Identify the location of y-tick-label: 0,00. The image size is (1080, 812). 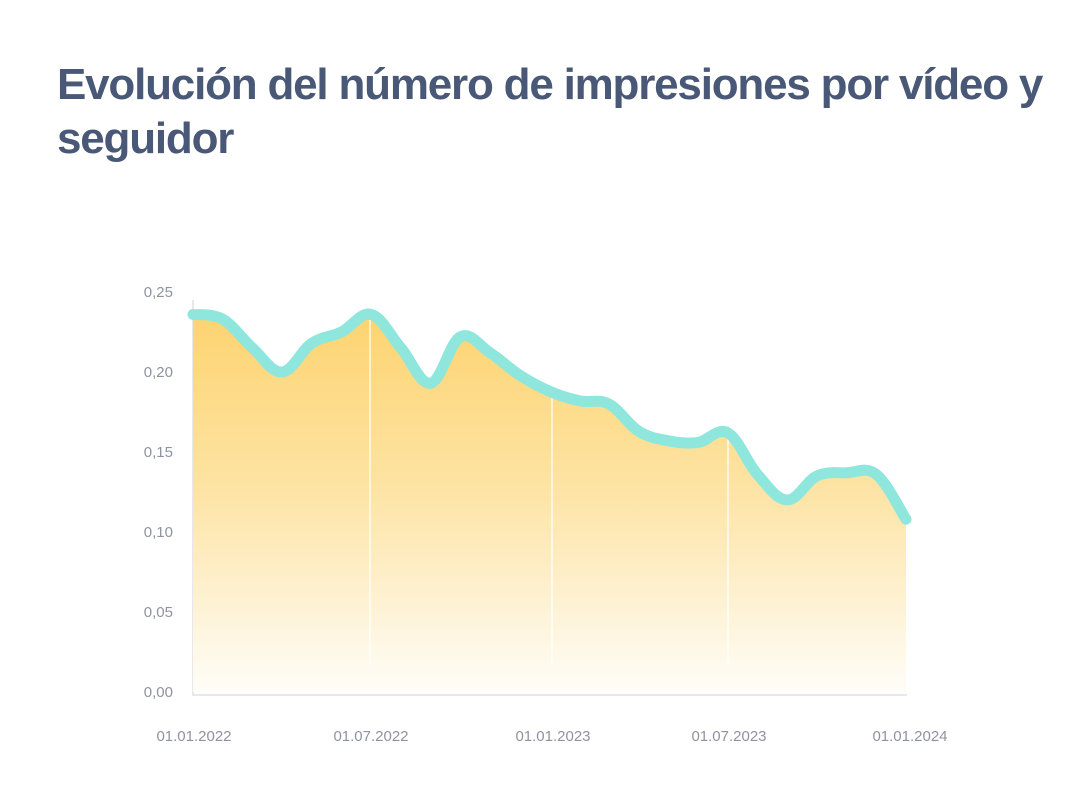
(158, 692).